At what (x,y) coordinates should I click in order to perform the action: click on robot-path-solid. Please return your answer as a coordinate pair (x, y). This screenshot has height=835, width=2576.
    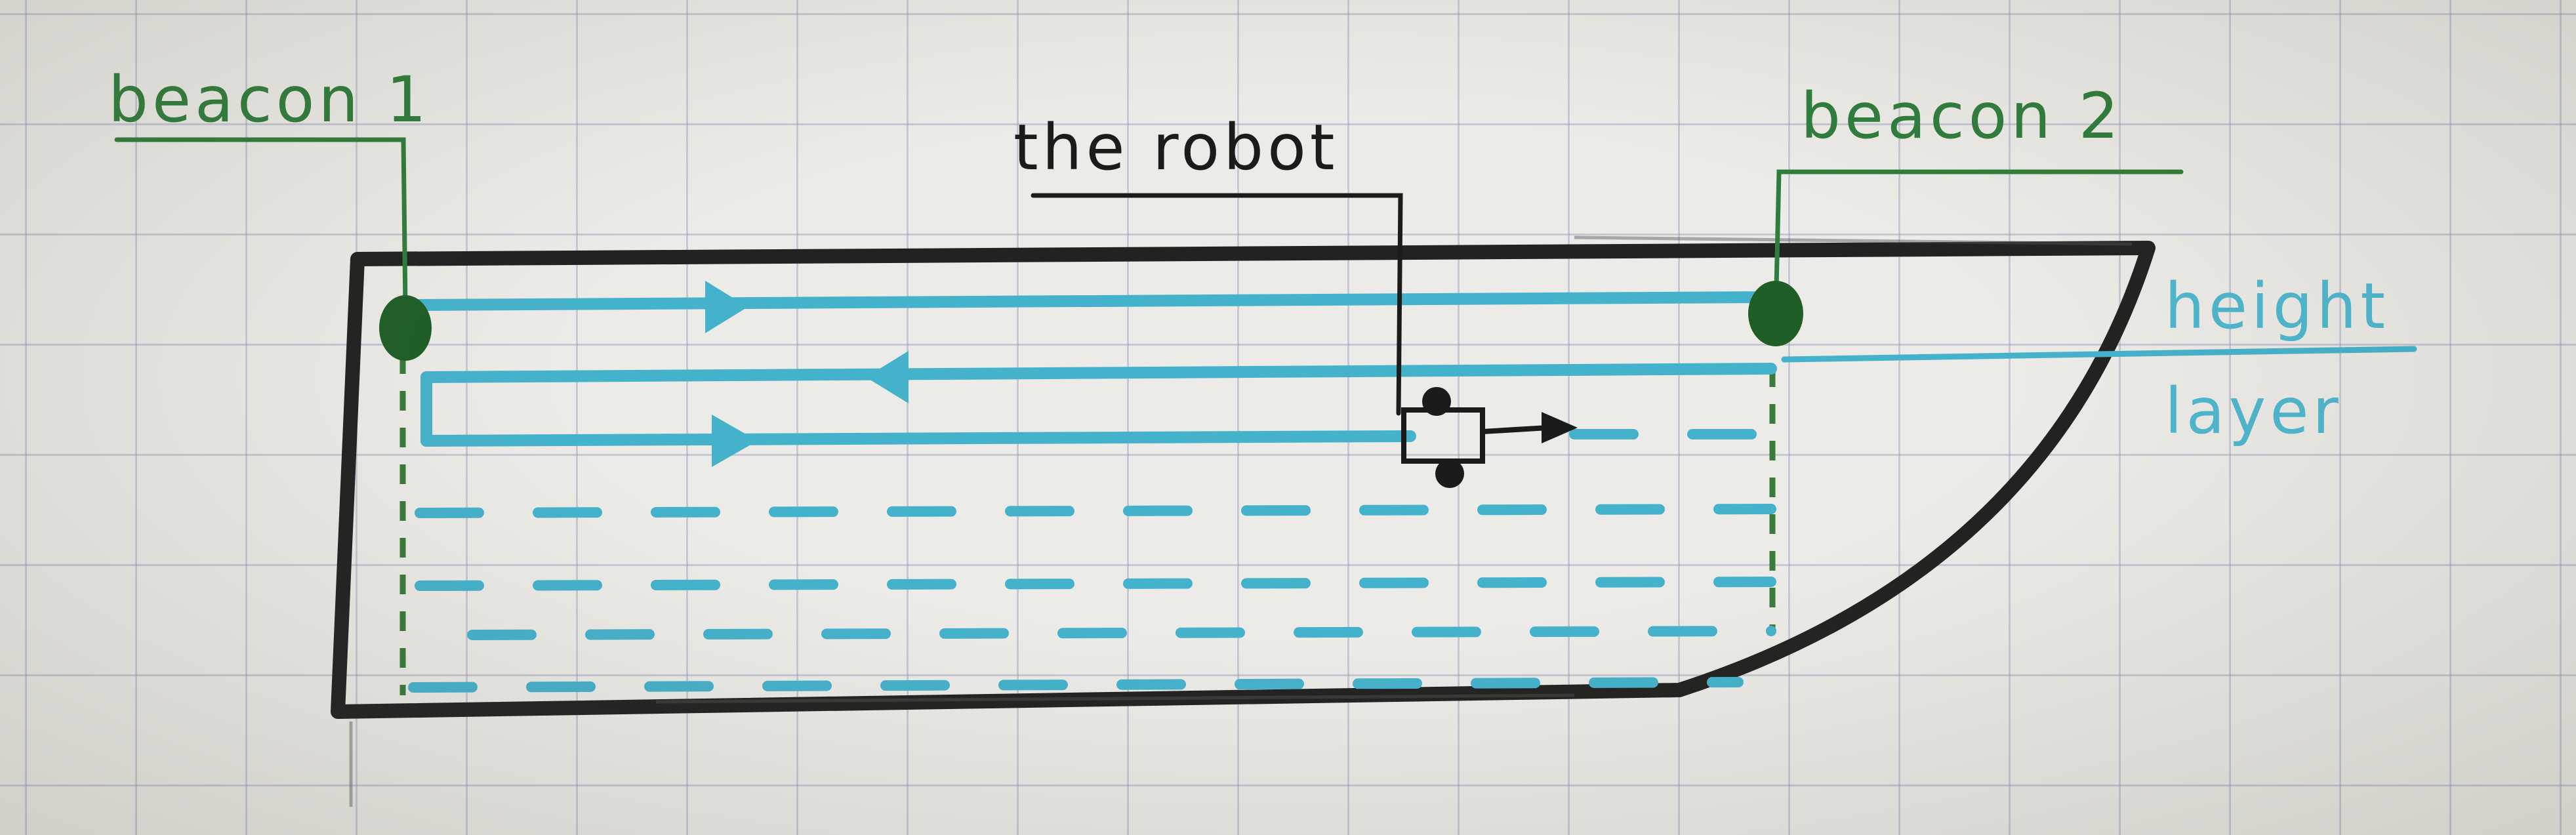
    Looking at the image, I should click on (1090, 369).